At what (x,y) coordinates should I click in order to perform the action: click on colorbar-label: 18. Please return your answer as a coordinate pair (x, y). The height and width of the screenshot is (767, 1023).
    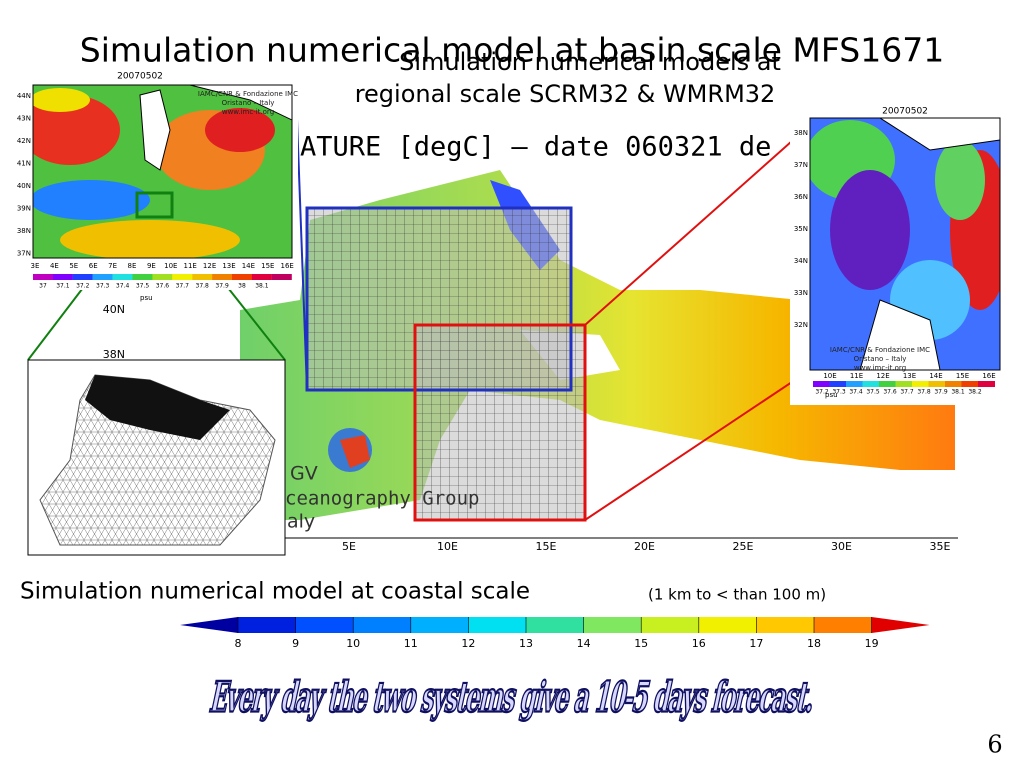
    Looking at the image, I should click on (814, 643).